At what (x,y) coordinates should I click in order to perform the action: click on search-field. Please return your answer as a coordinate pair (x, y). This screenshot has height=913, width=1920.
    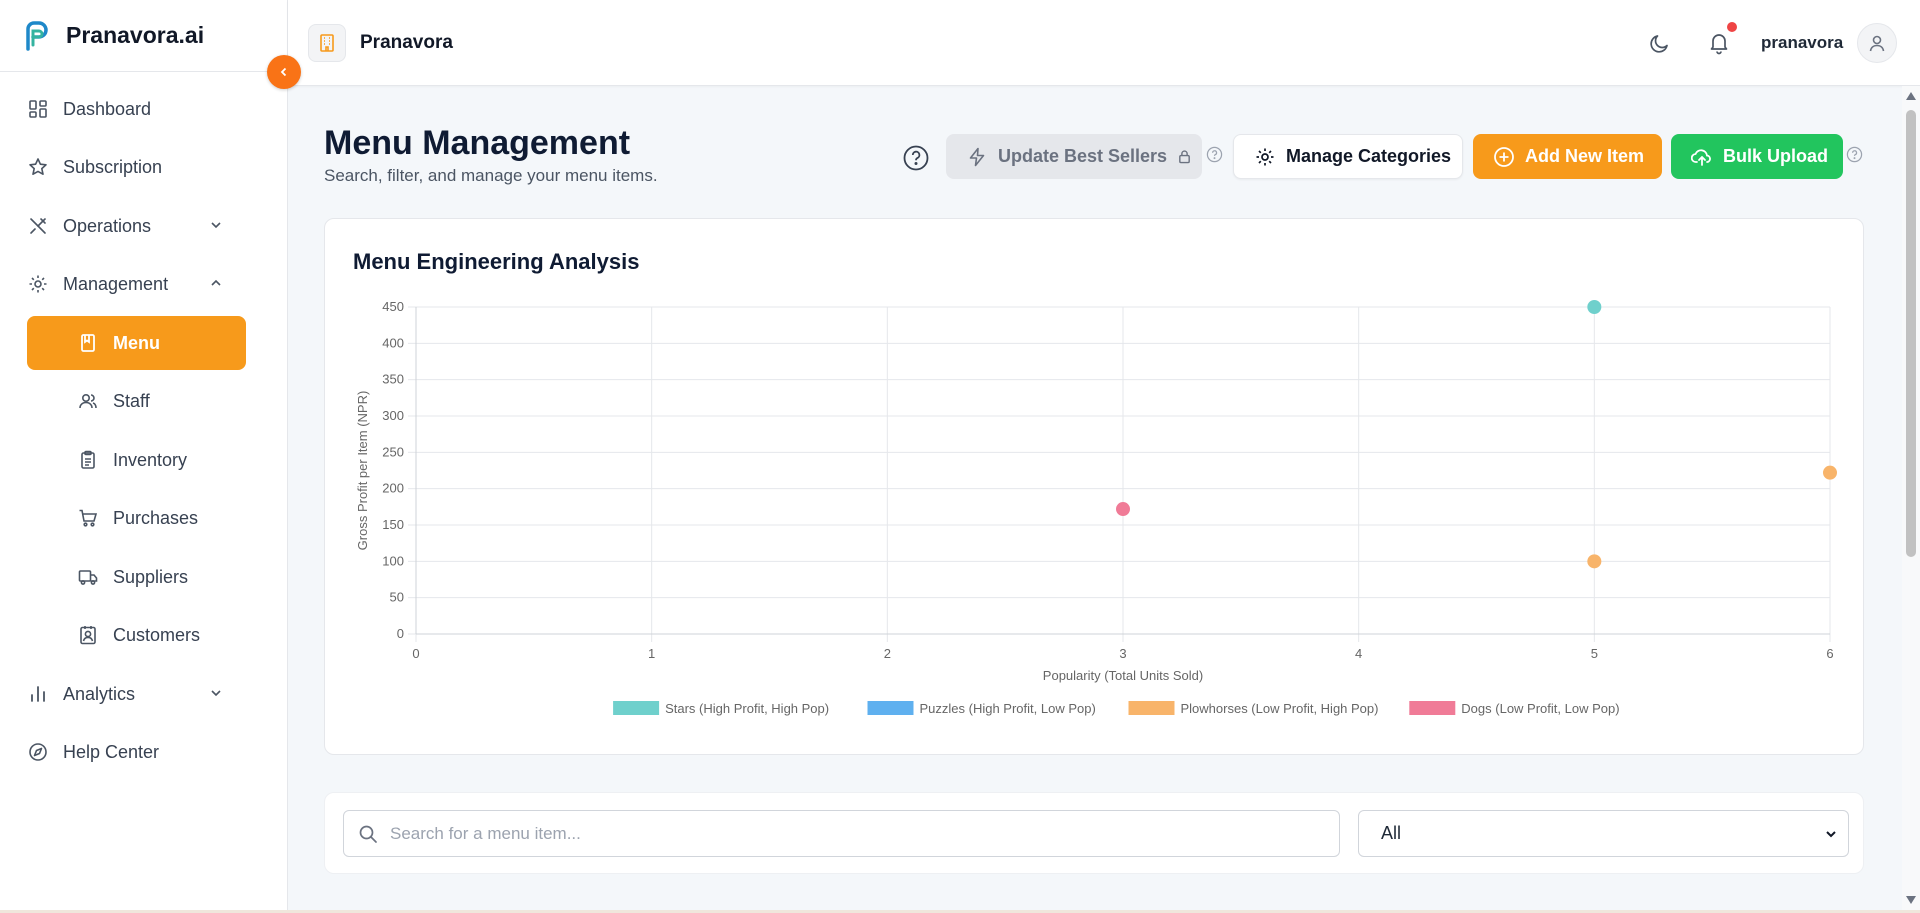
    Looking at the image, I should click on (841, 833).